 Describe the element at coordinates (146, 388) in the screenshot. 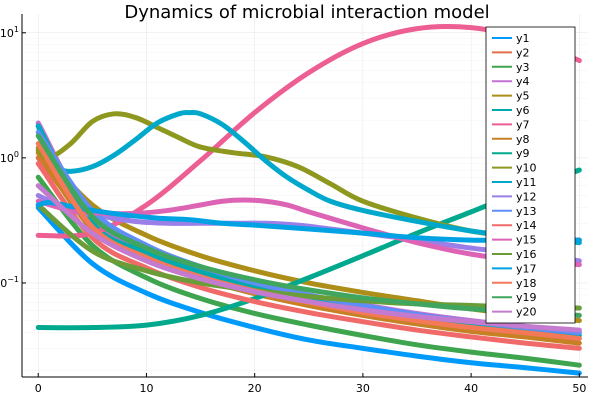

I see `x-tick-label: 10` at that location.